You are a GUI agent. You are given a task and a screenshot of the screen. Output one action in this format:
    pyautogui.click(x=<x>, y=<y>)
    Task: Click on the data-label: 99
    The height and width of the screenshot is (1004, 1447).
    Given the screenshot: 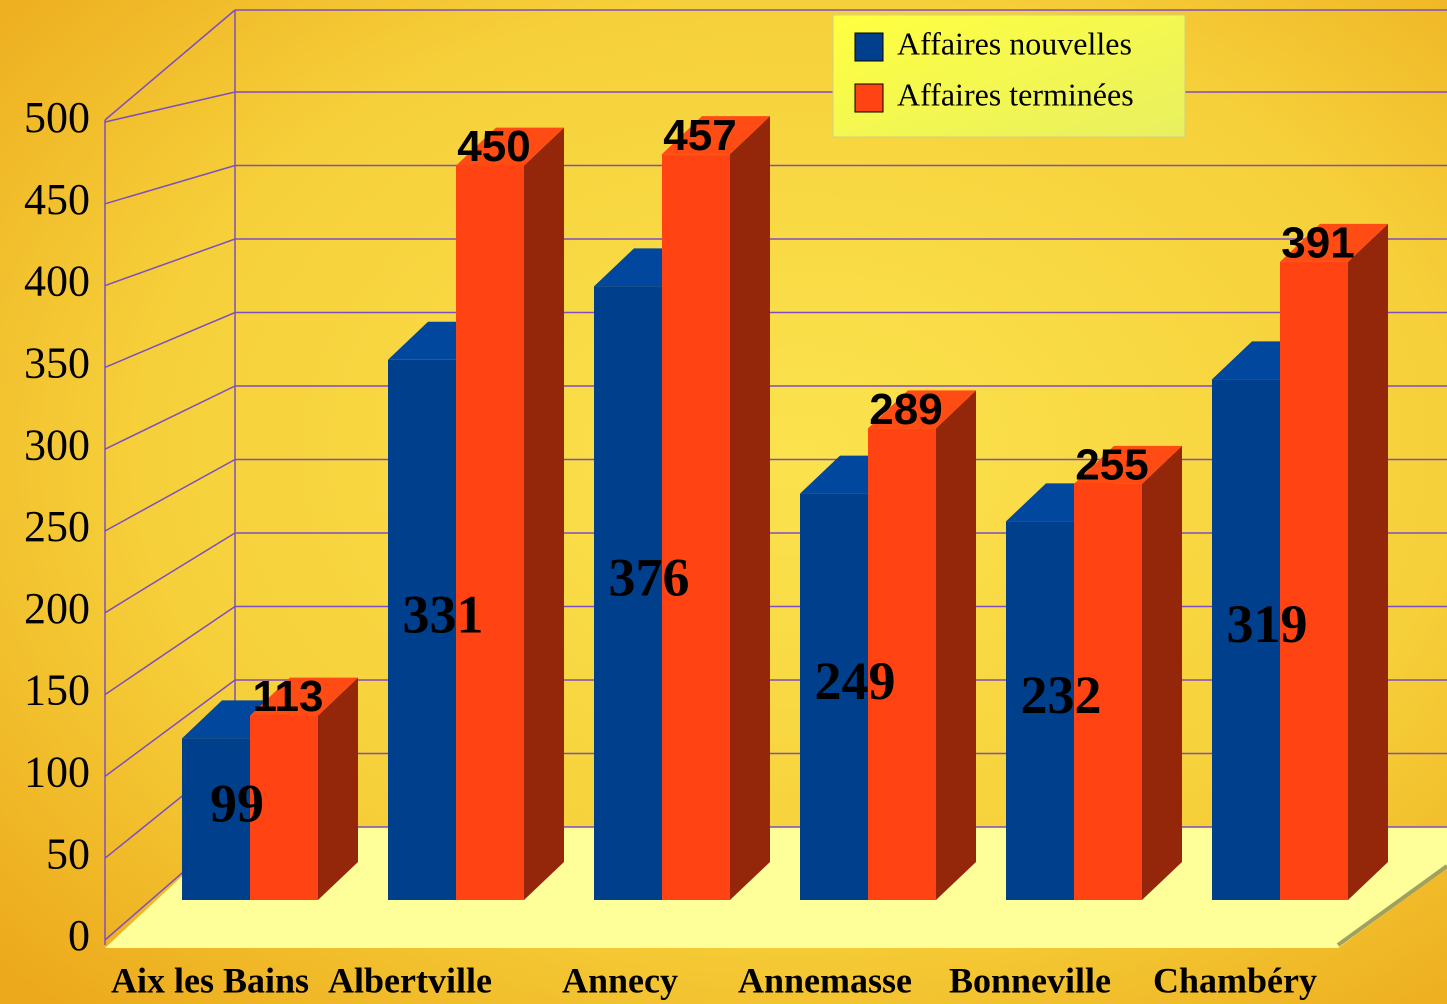 What is the action you would take?
    pyautogui.click(x=237, y=804)
    